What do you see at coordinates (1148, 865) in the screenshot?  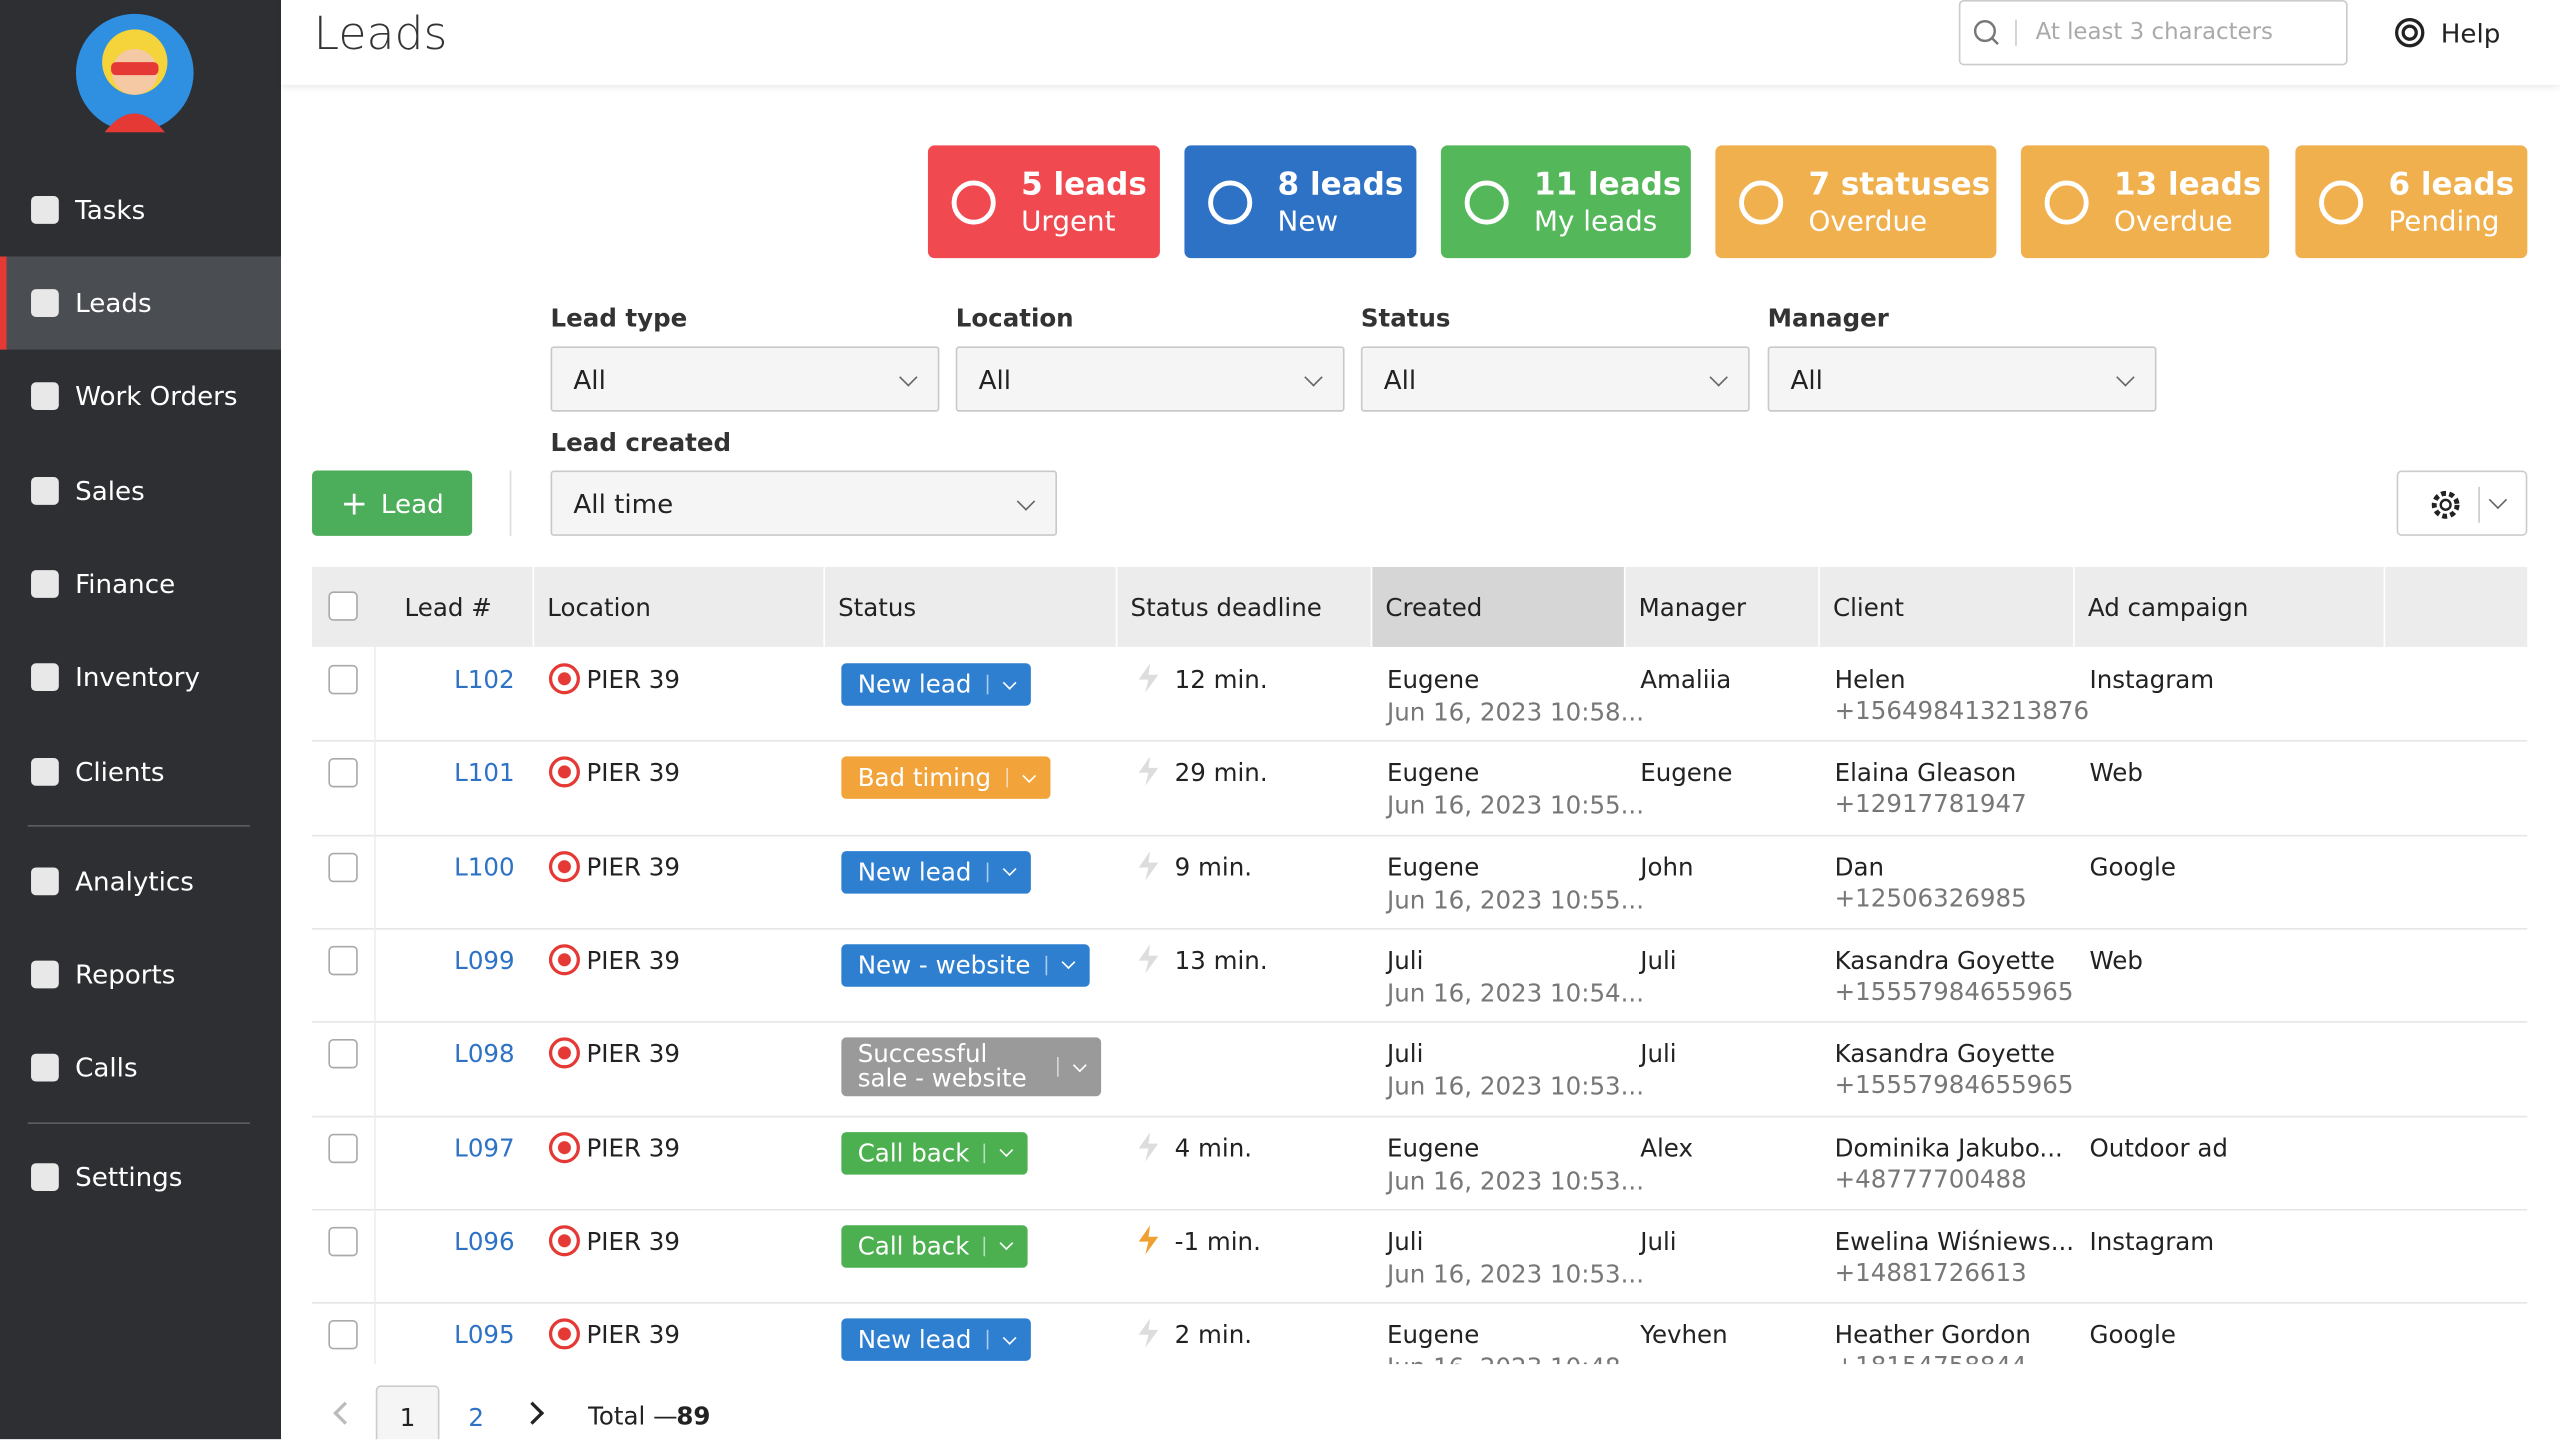 I see `deadline-icon` at bounding box center [1148, 865].